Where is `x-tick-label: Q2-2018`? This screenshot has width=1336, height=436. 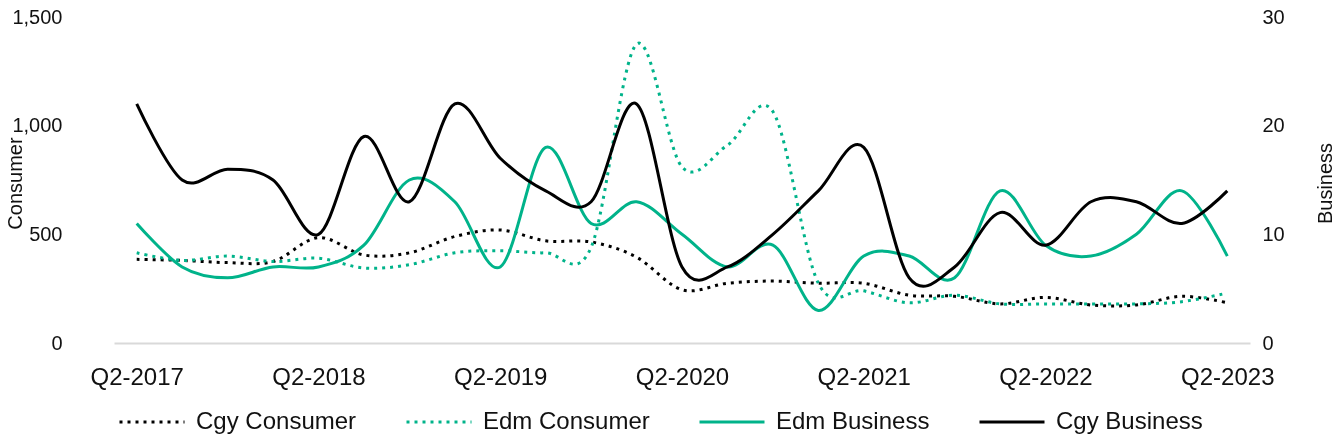
x-tick-label: Q2-2018 is located at coordinates (319, 376).